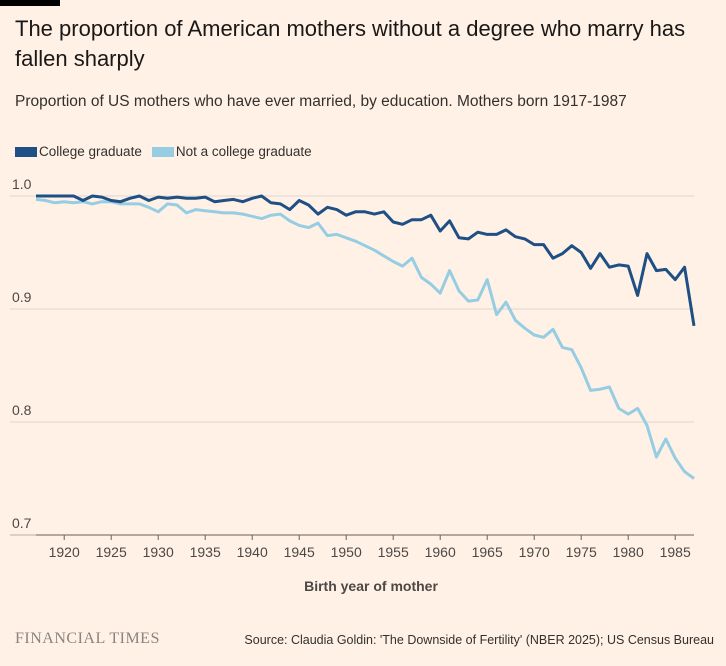 The image size is (726, 666). I want to click on x-tick-label: 1945, so click(299, 552).